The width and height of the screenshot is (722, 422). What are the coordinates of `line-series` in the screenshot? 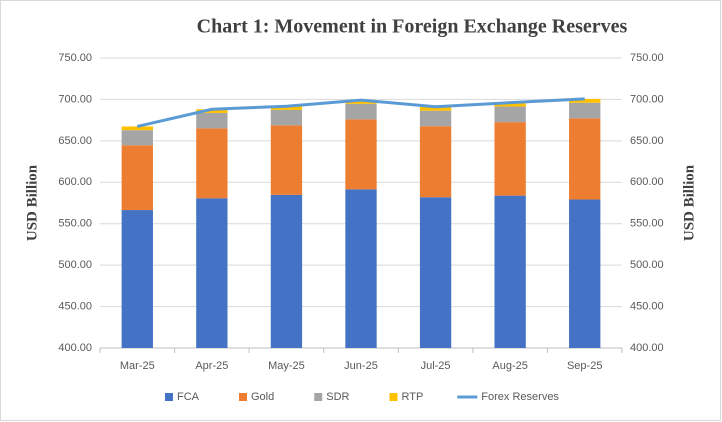 It's located at (360, 112).